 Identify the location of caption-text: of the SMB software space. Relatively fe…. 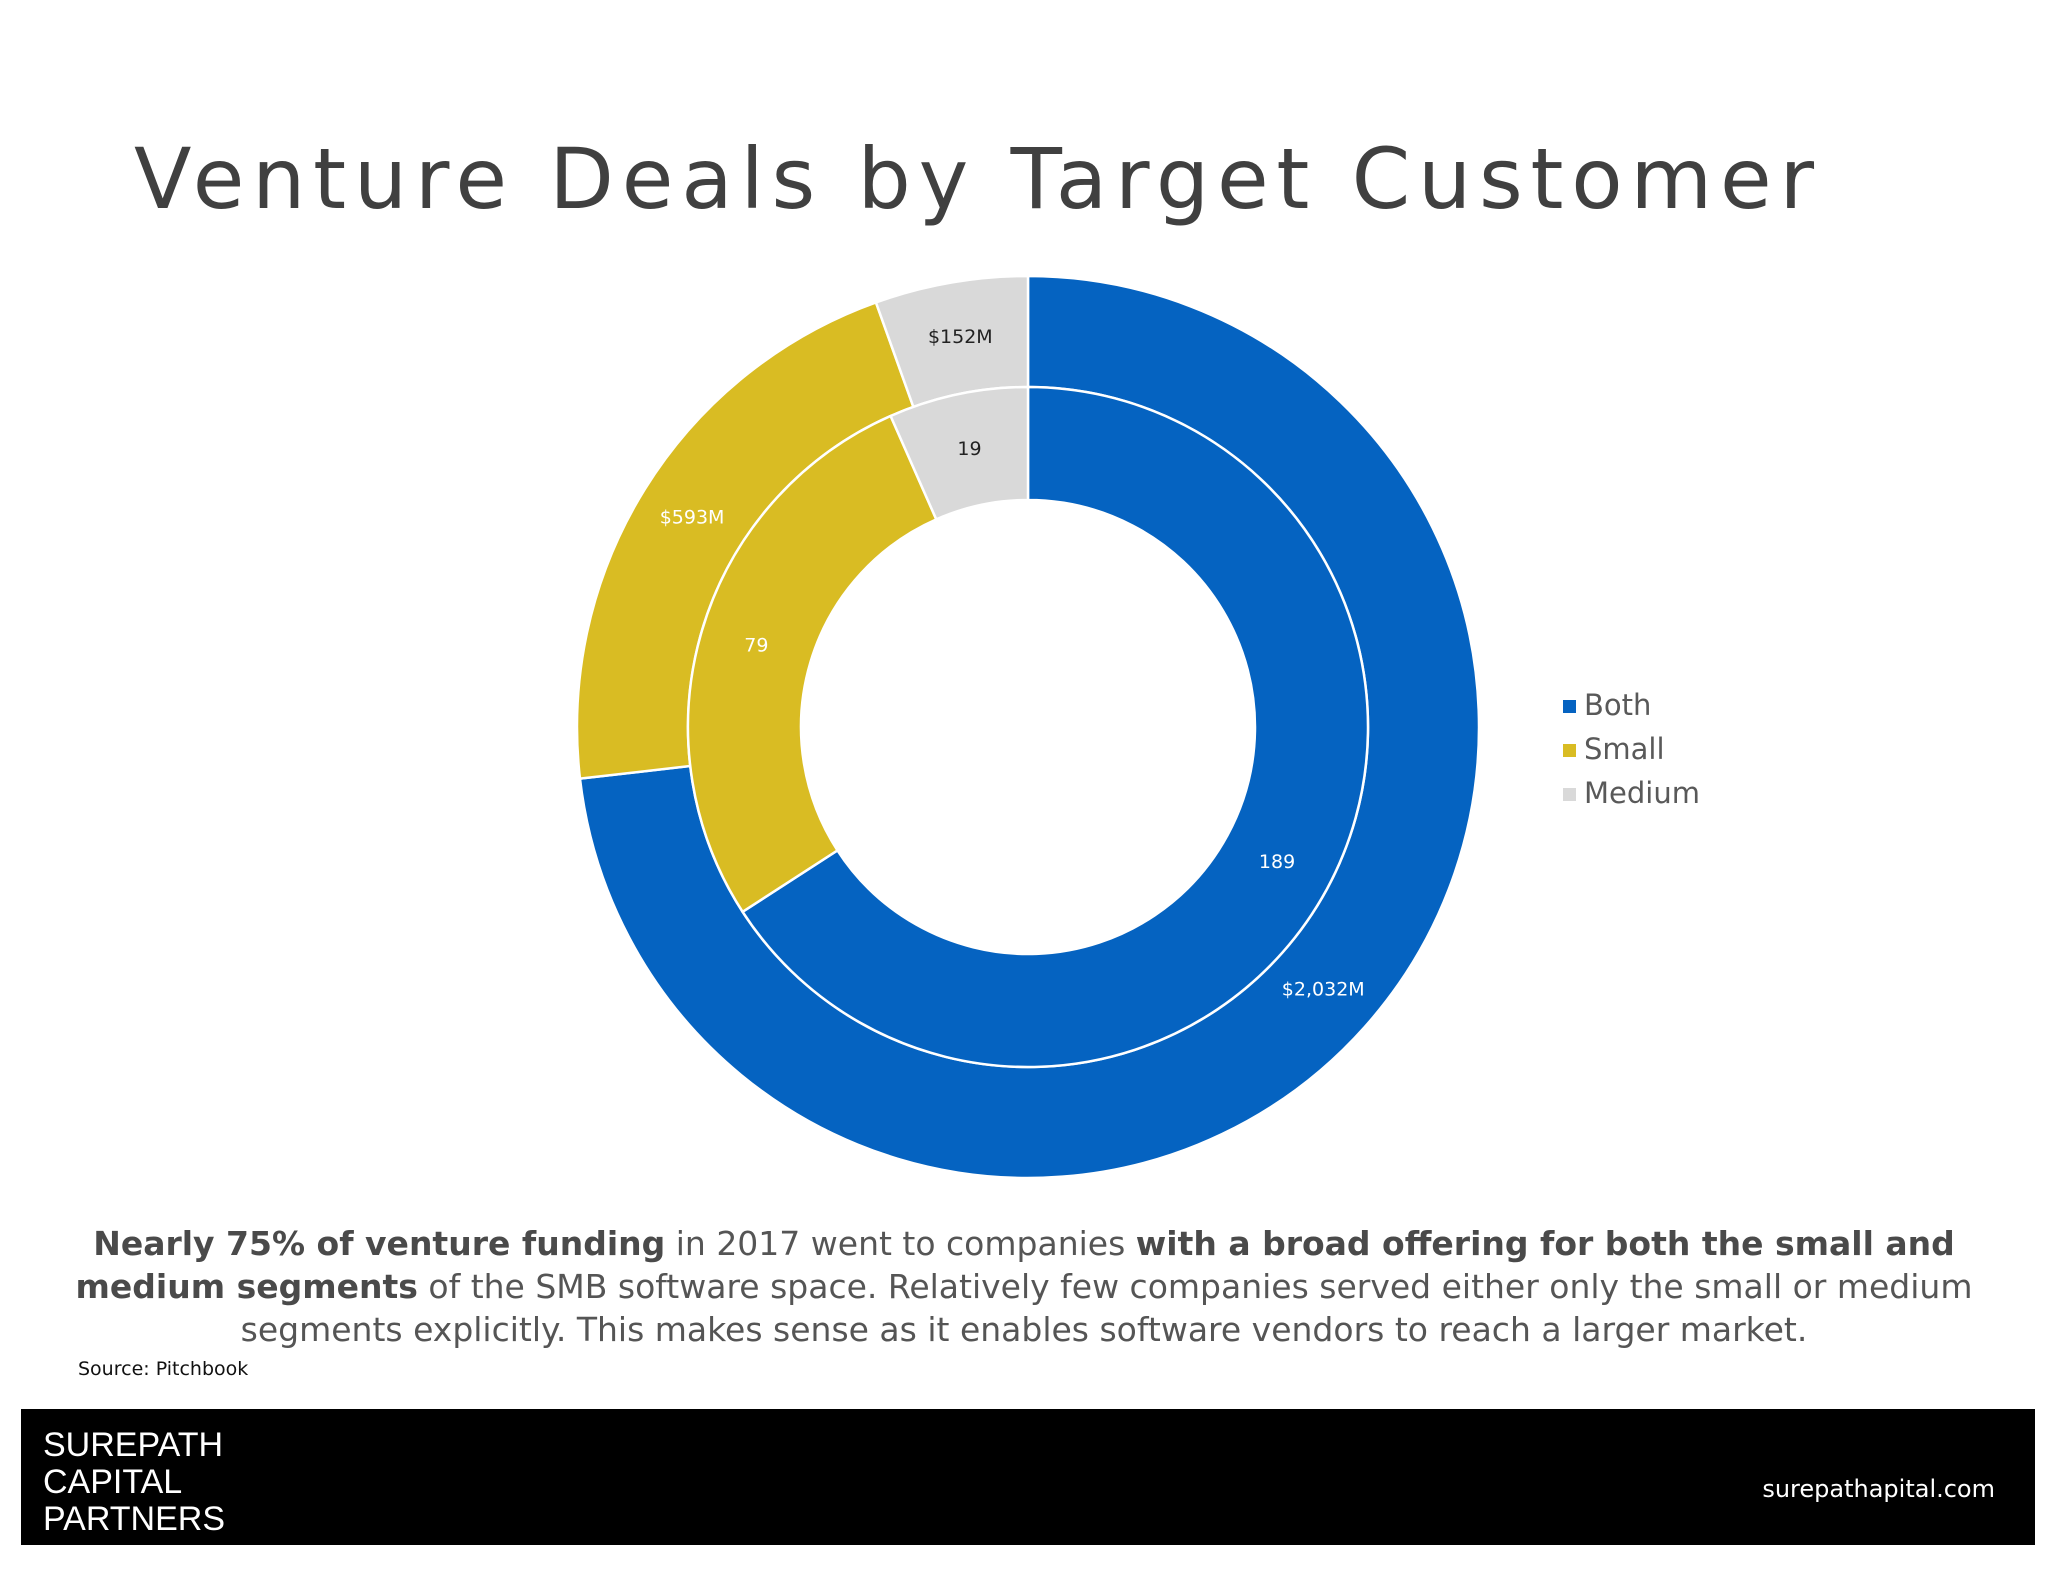
(1106, 1308).